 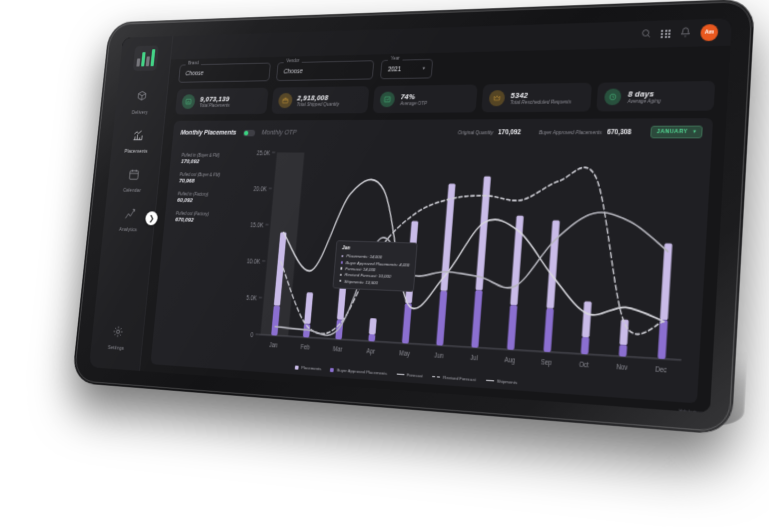 I want to click on chart-credit: Highcharts.com, so click(x=692, y=411).